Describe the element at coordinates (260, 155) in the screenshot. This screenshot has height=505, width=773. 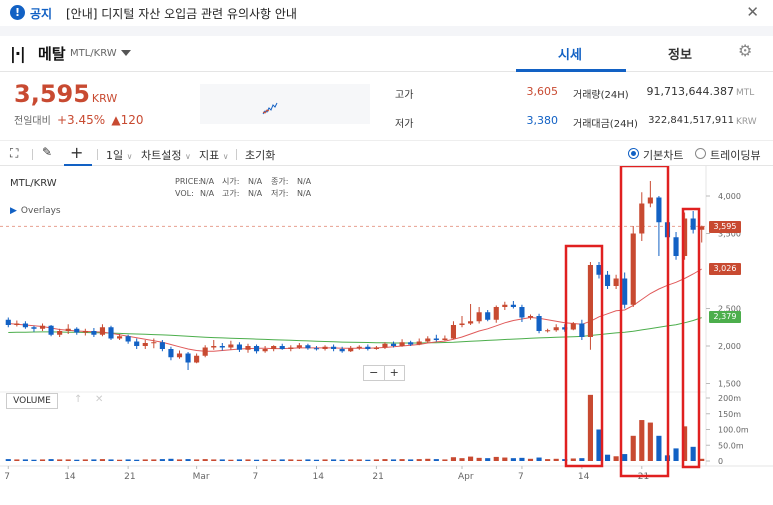
I see `reset-button: 초기화` at that location.